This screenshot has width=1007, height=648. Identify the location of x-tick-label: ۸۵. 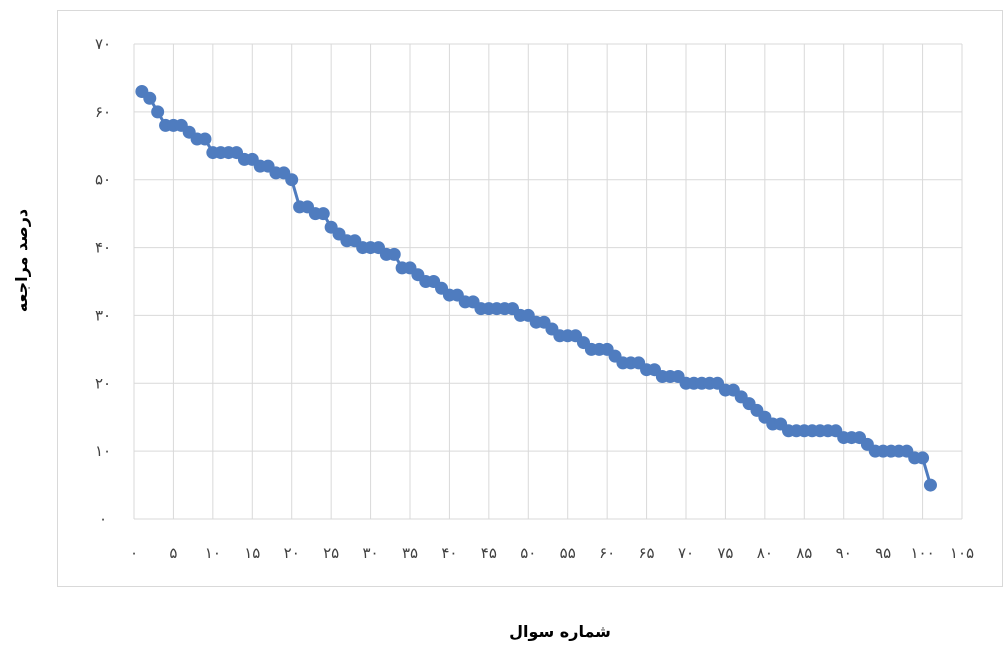
(804, 553).